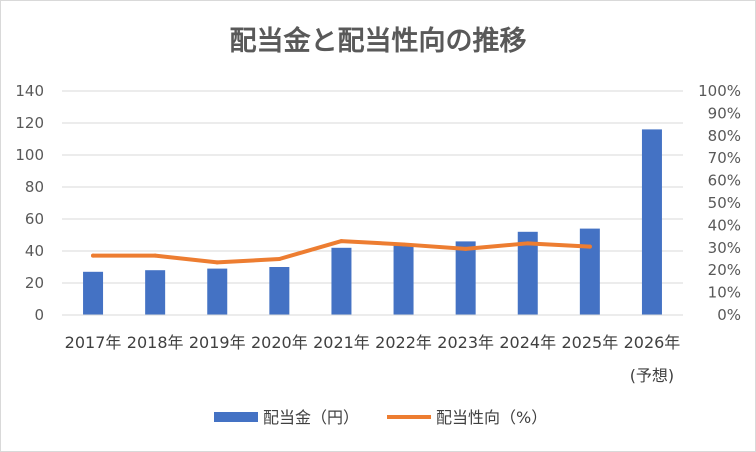 This screenshot has height=452, width=756. Describe the element at coordinates (34, 219) in the screenshot. I see `left-tick-label: 60` at that location.